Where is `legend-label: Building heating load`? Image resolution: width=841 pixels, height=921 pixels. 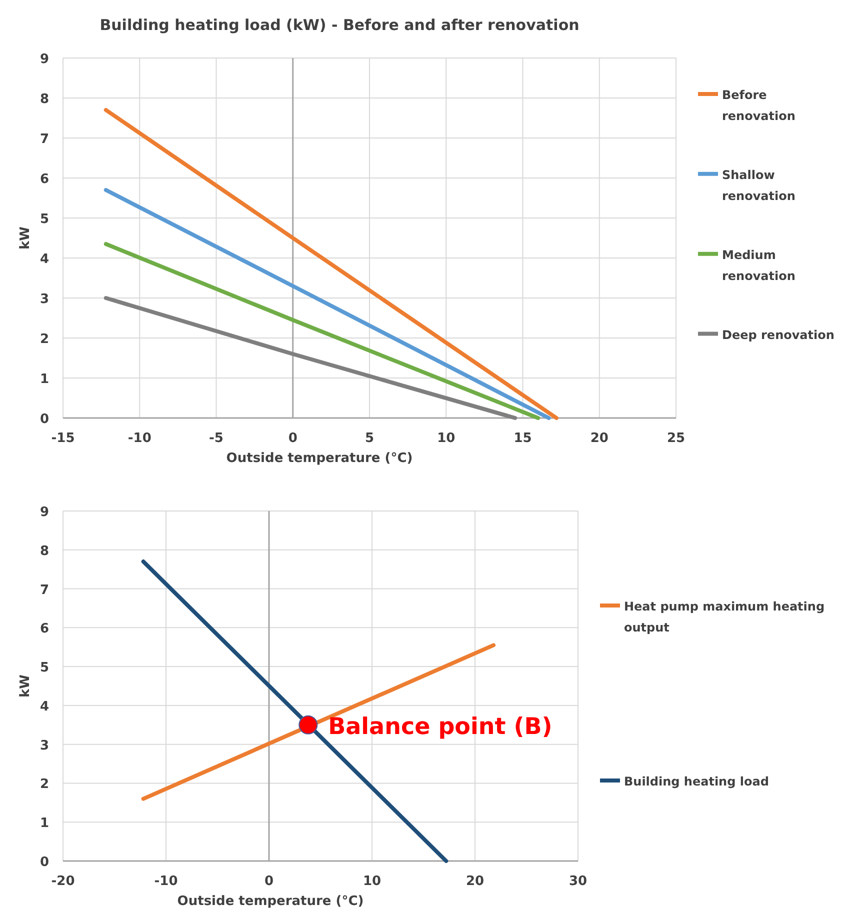
legend-label: Building heating load is located at coordinates (696, 781).